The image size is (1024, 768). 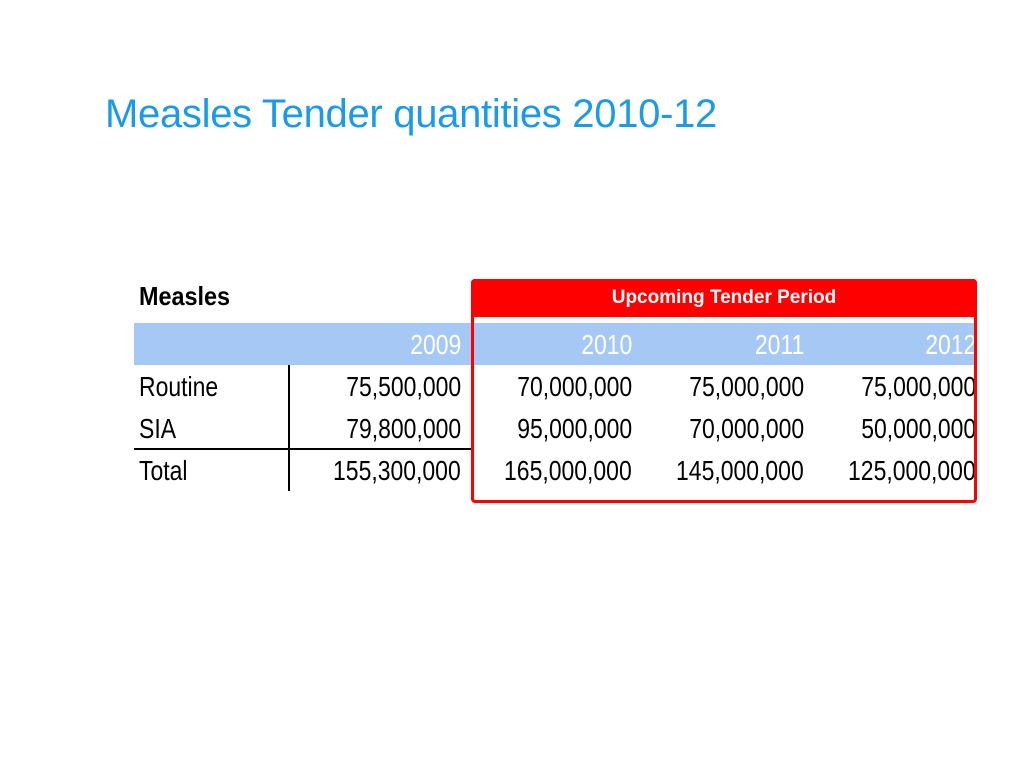 I want to click on table-cell: 50,000,000, so click(x=918, y=428).